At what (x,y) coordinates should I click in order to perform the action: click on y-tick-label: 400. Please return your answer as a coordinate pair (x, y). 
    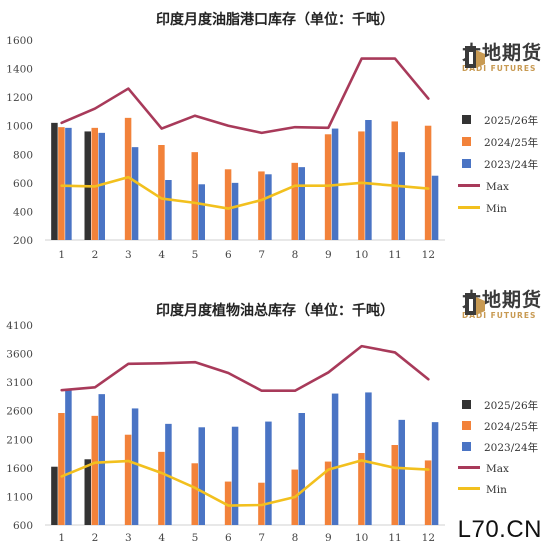
    Looking at the image, I should click on (23, 212).